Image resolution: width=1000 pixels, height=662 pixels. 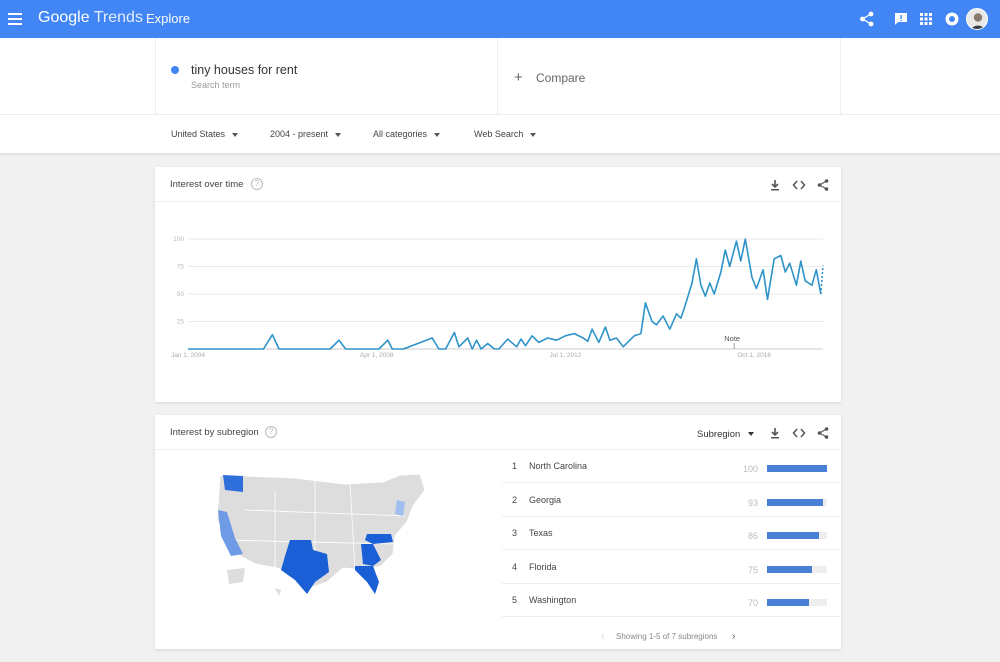 What do you see at coordinates (561, 78) in the screenshot?
I see `compare-label: Compare` at bounding box center [561, 78].